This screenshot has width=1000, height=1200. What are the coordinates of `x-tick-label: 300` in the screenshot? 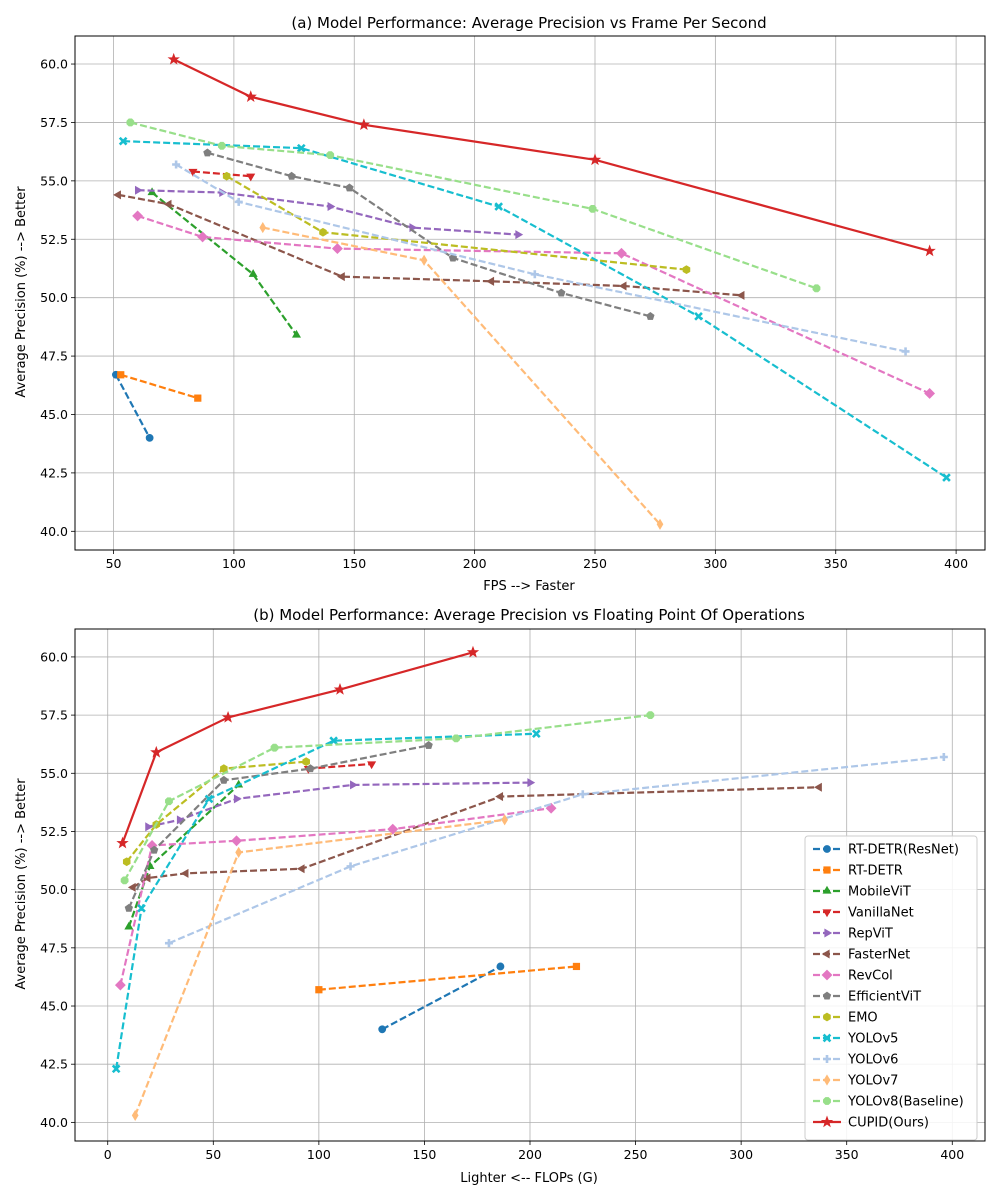 It's located at (715, 563).